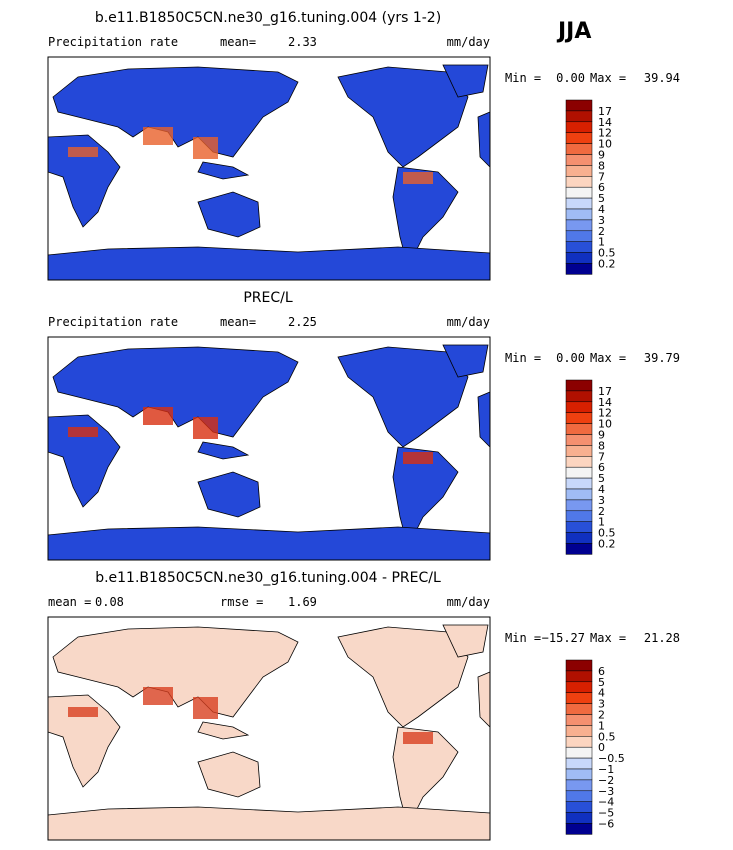 This screenshot has width=733, height=850. What do you see at coordinates (69, 602) in the screenshot?
I see `left-label: mean =` at bounding box center [69, 602].